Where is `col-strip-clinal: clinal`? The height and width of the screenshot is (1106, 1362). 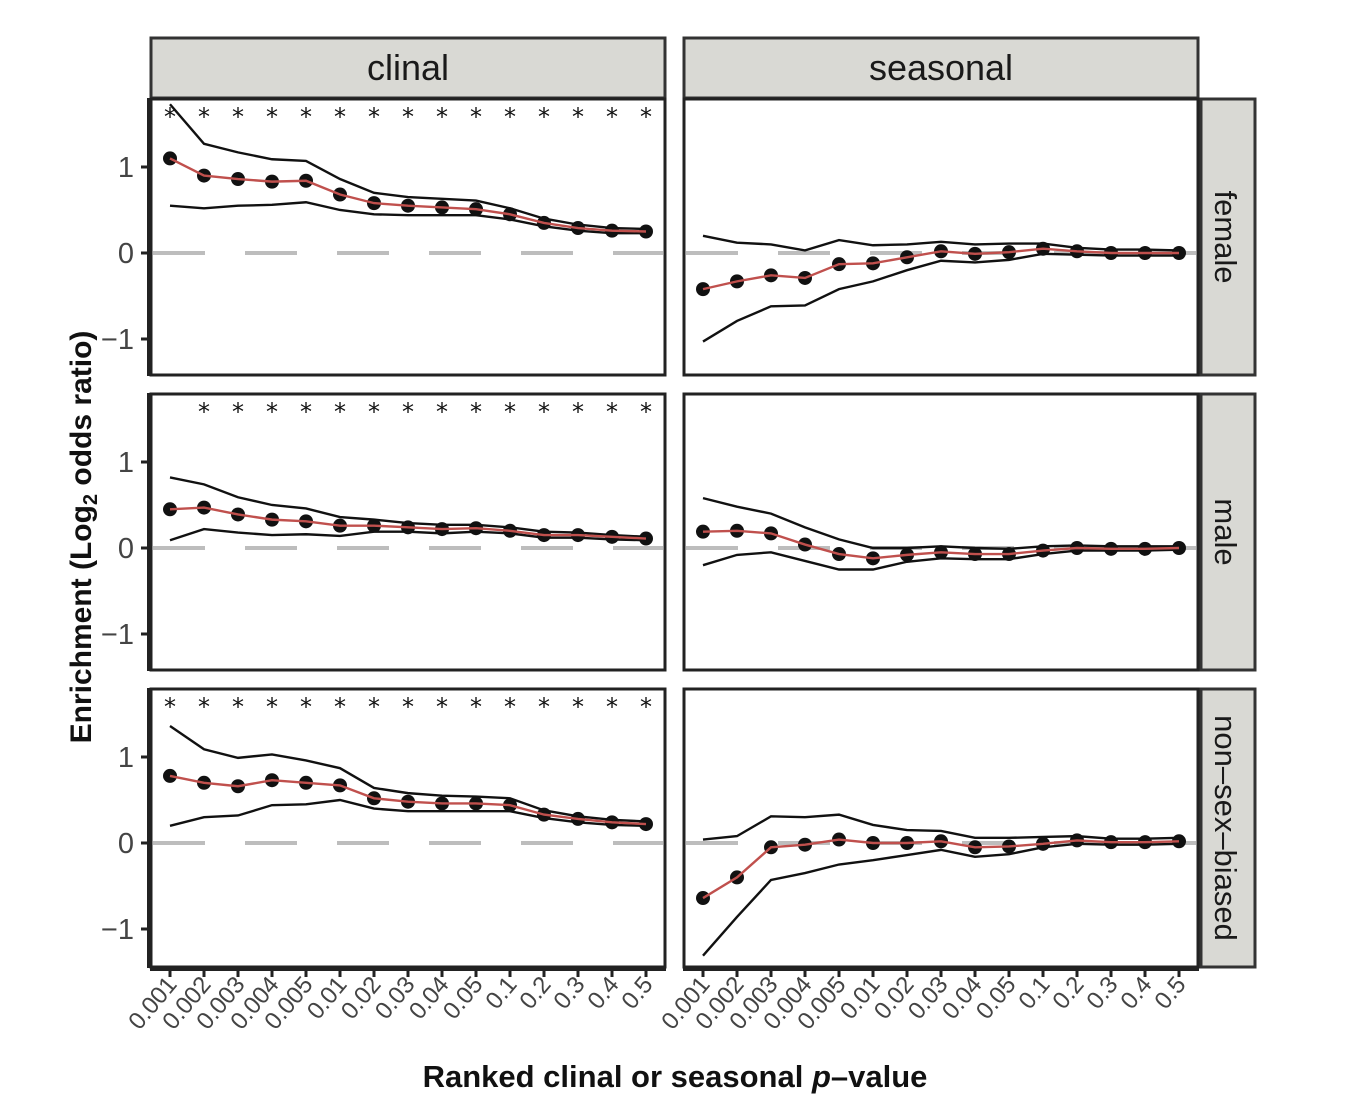
col-strip-clinal: clinal is located at coordinates (408, 68).